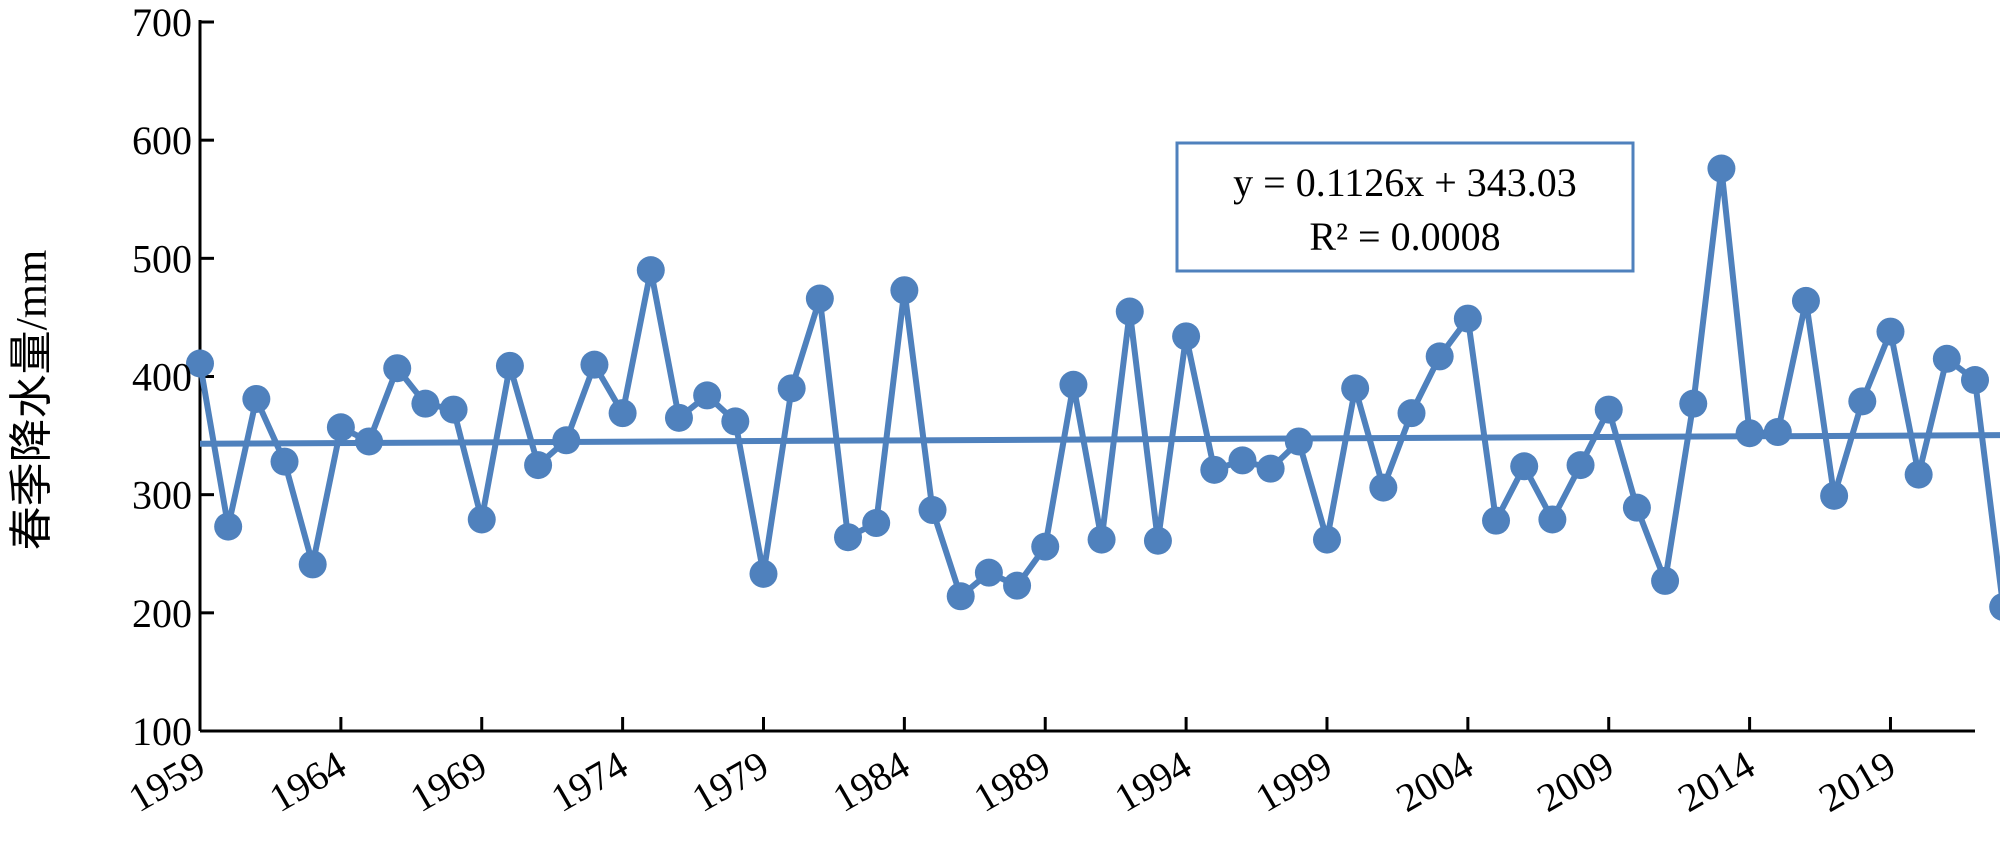 The width and height of the screenshot is (2000, 853). Describe the element at coordinates (162, 731) in the screenshot. I see `y-tick-label: 100` at that location.